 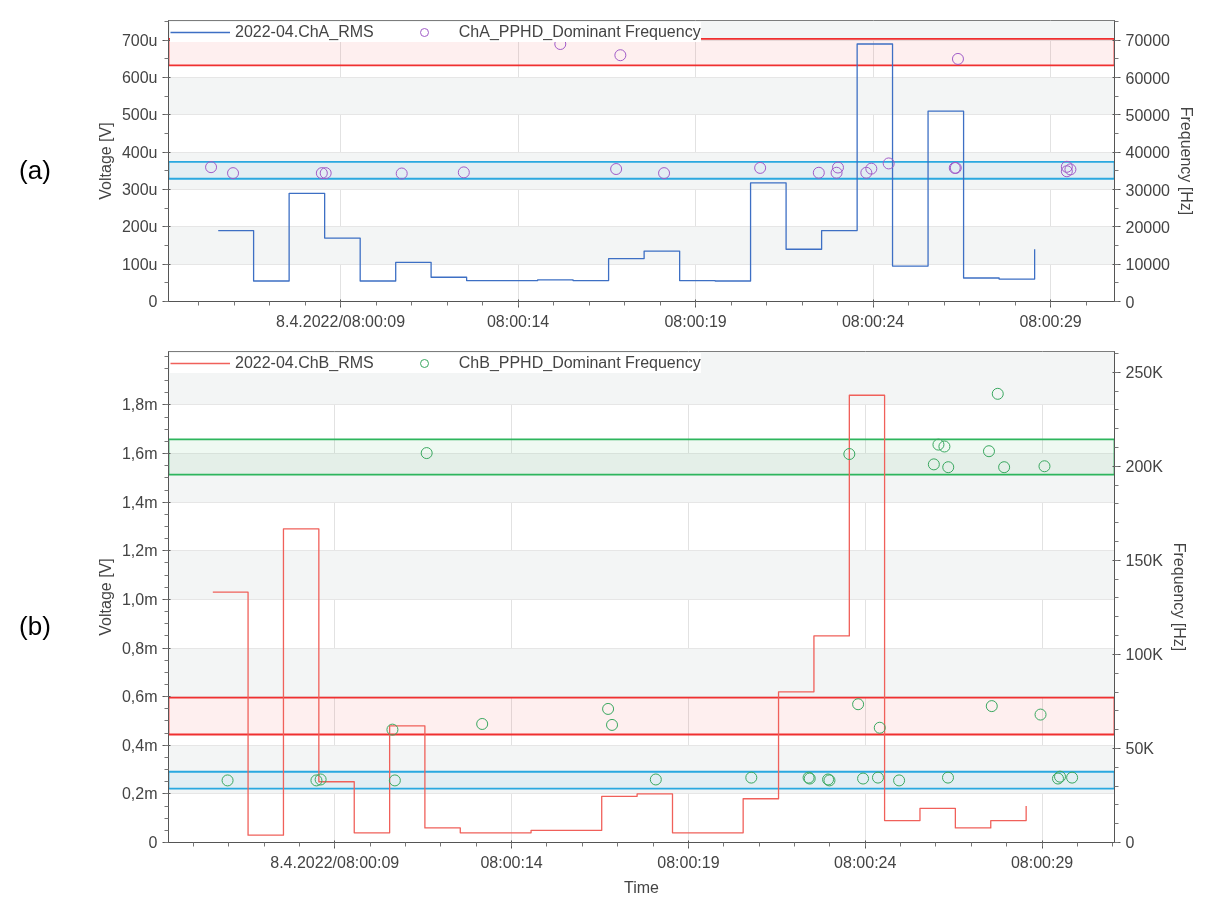 I want to click on text: (b), so click(x=35, y=627).